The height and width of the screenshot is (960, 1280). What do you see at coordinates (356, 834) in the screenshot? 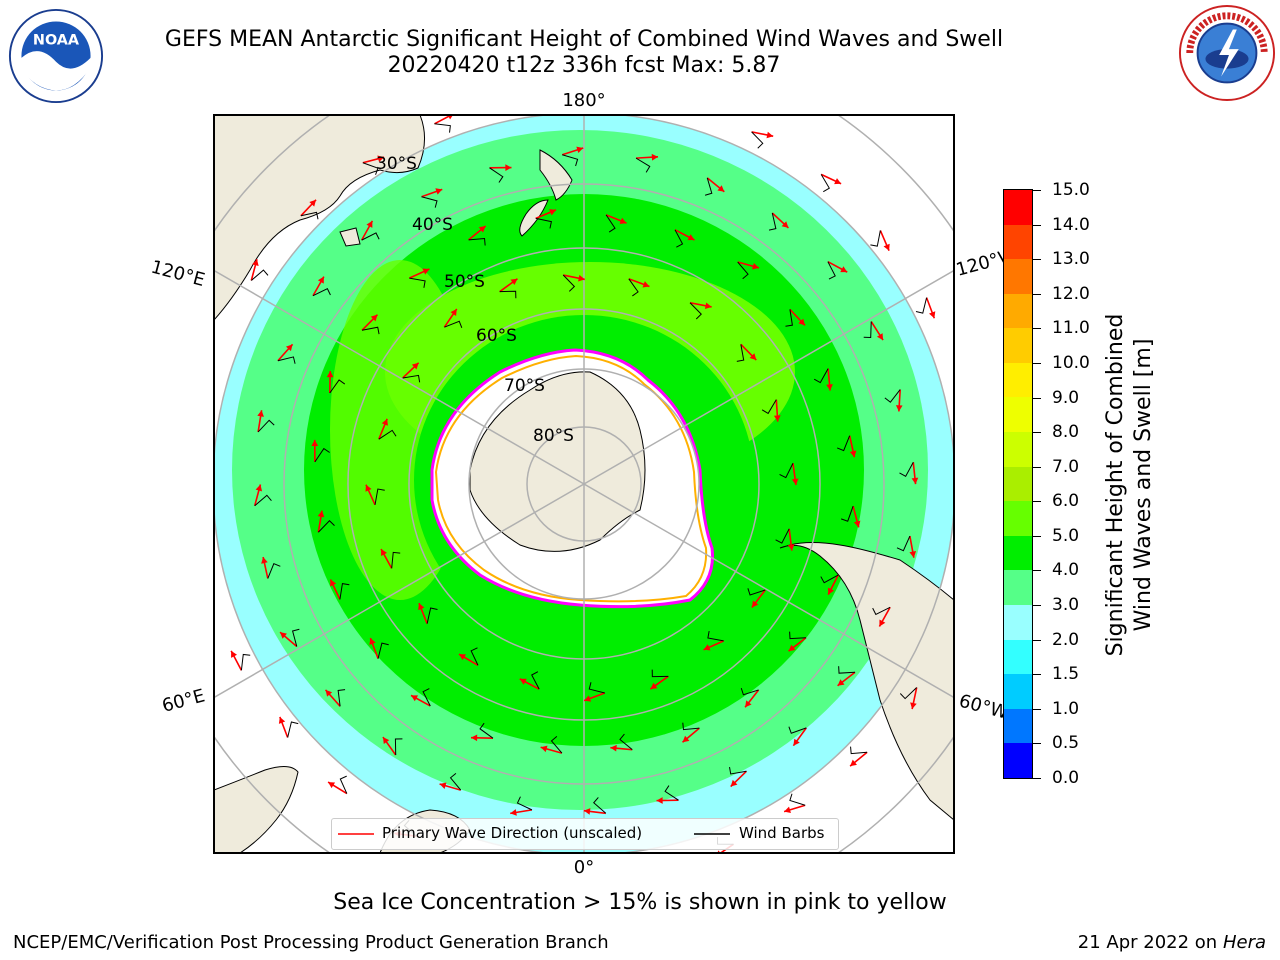
I see `primary-wave-legend-icon` at bounding box center [356, 834].